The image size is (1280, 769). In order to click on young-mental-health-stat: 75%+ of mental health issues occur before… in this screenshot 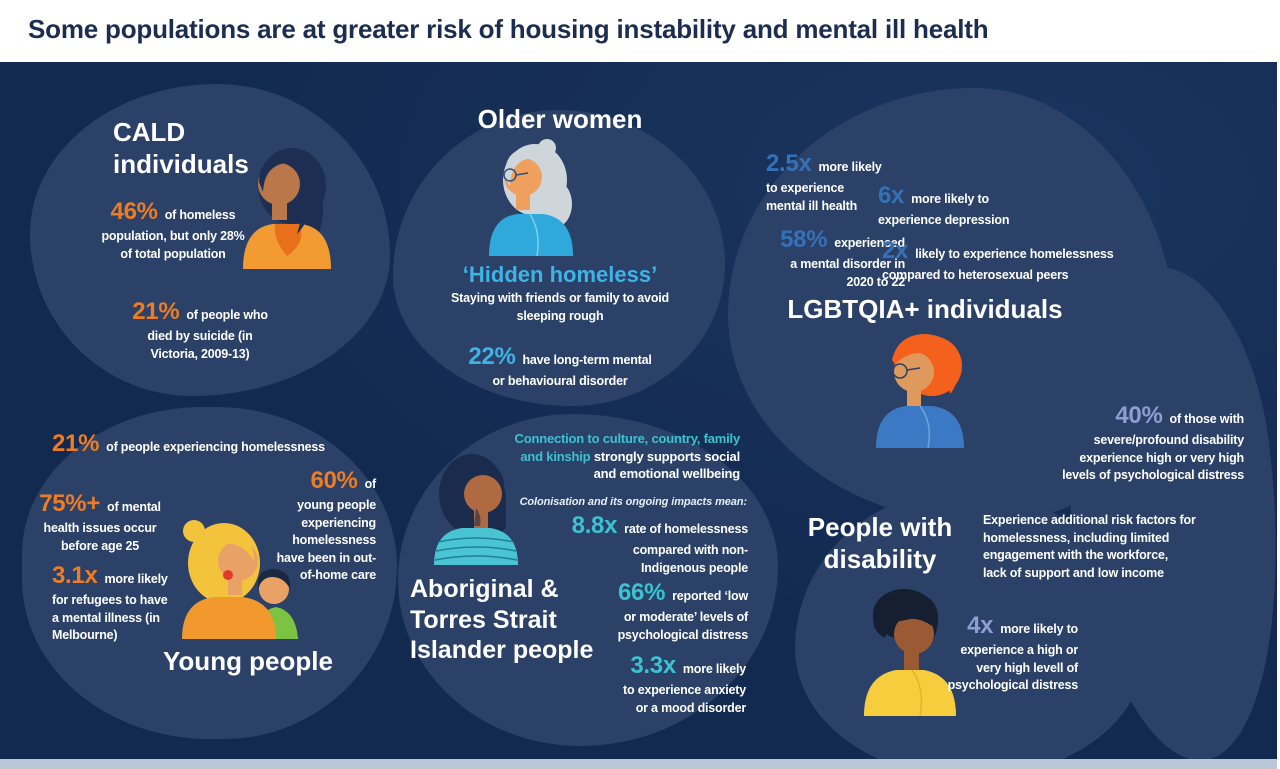, I will do `click(100, 522)`.